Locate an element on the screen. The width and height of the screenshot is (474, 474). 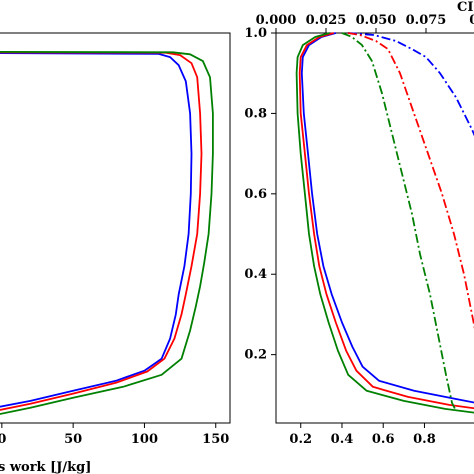
left-x-tick-label: 50 is located at coordinates (73, 439).